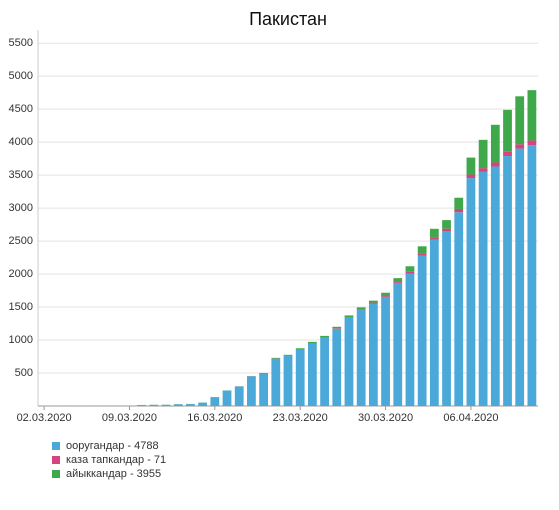 This screenshot has height=510, width=559. Describe the element at coordinates (21, 274) in the screenshot. I see `y-tick-label: 2000` at that location.